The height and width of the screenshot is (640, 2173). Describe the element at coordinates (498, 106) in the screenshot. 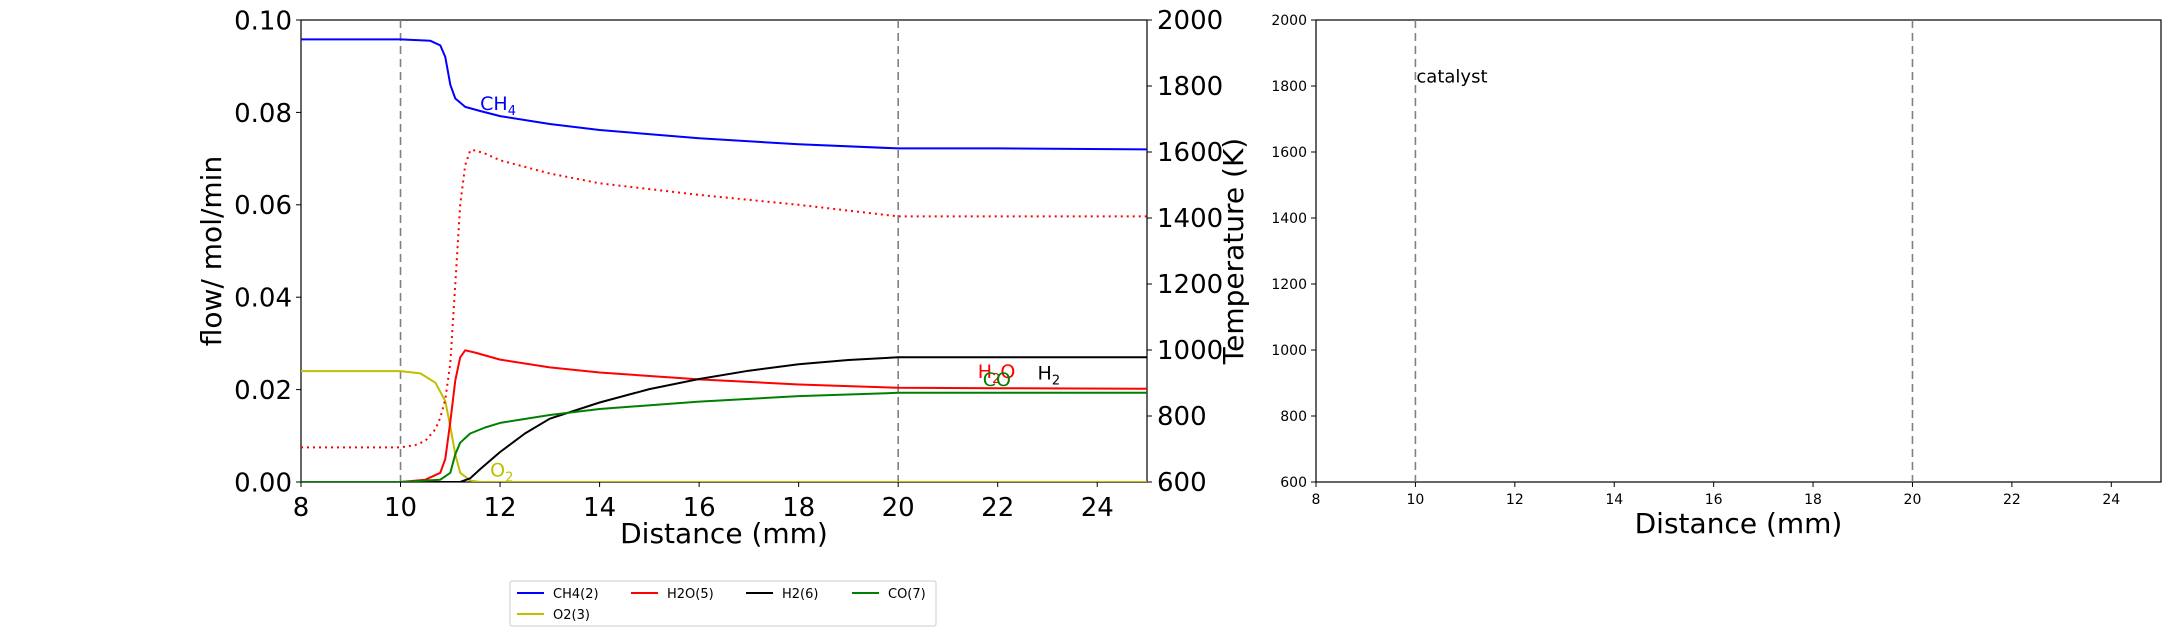

I see `series-annotation: CH4` at that location.